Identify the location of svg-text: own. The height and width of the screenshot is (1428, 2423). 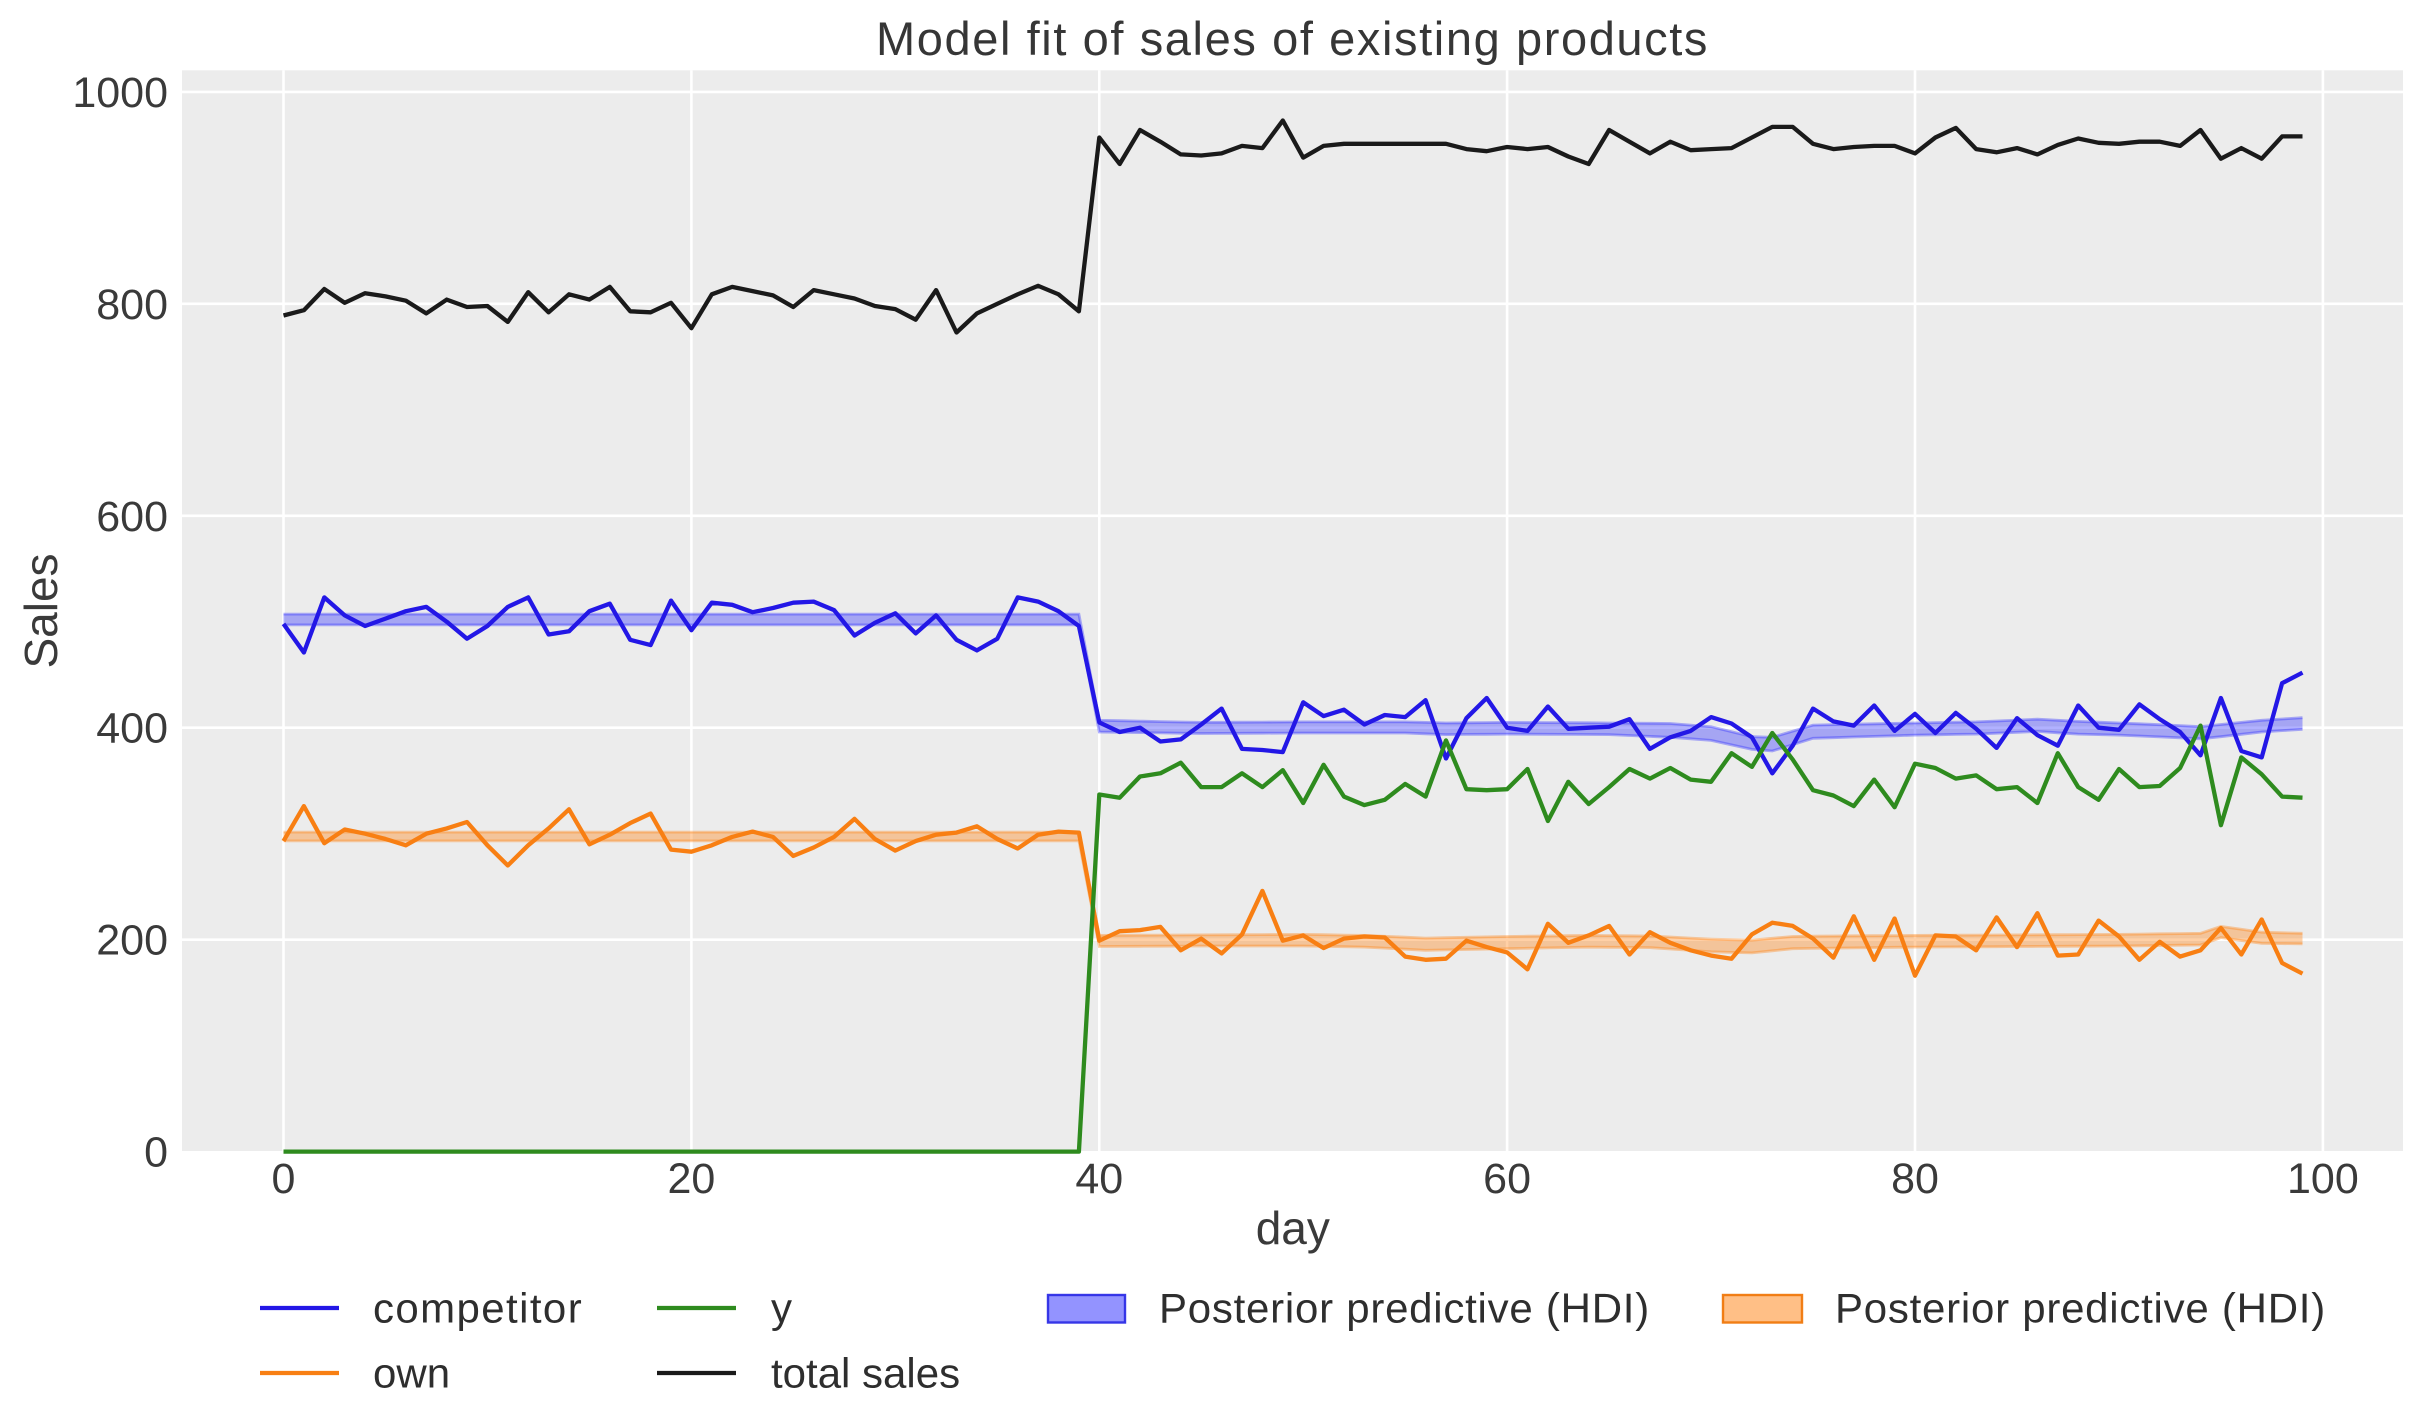
(411, 1373).